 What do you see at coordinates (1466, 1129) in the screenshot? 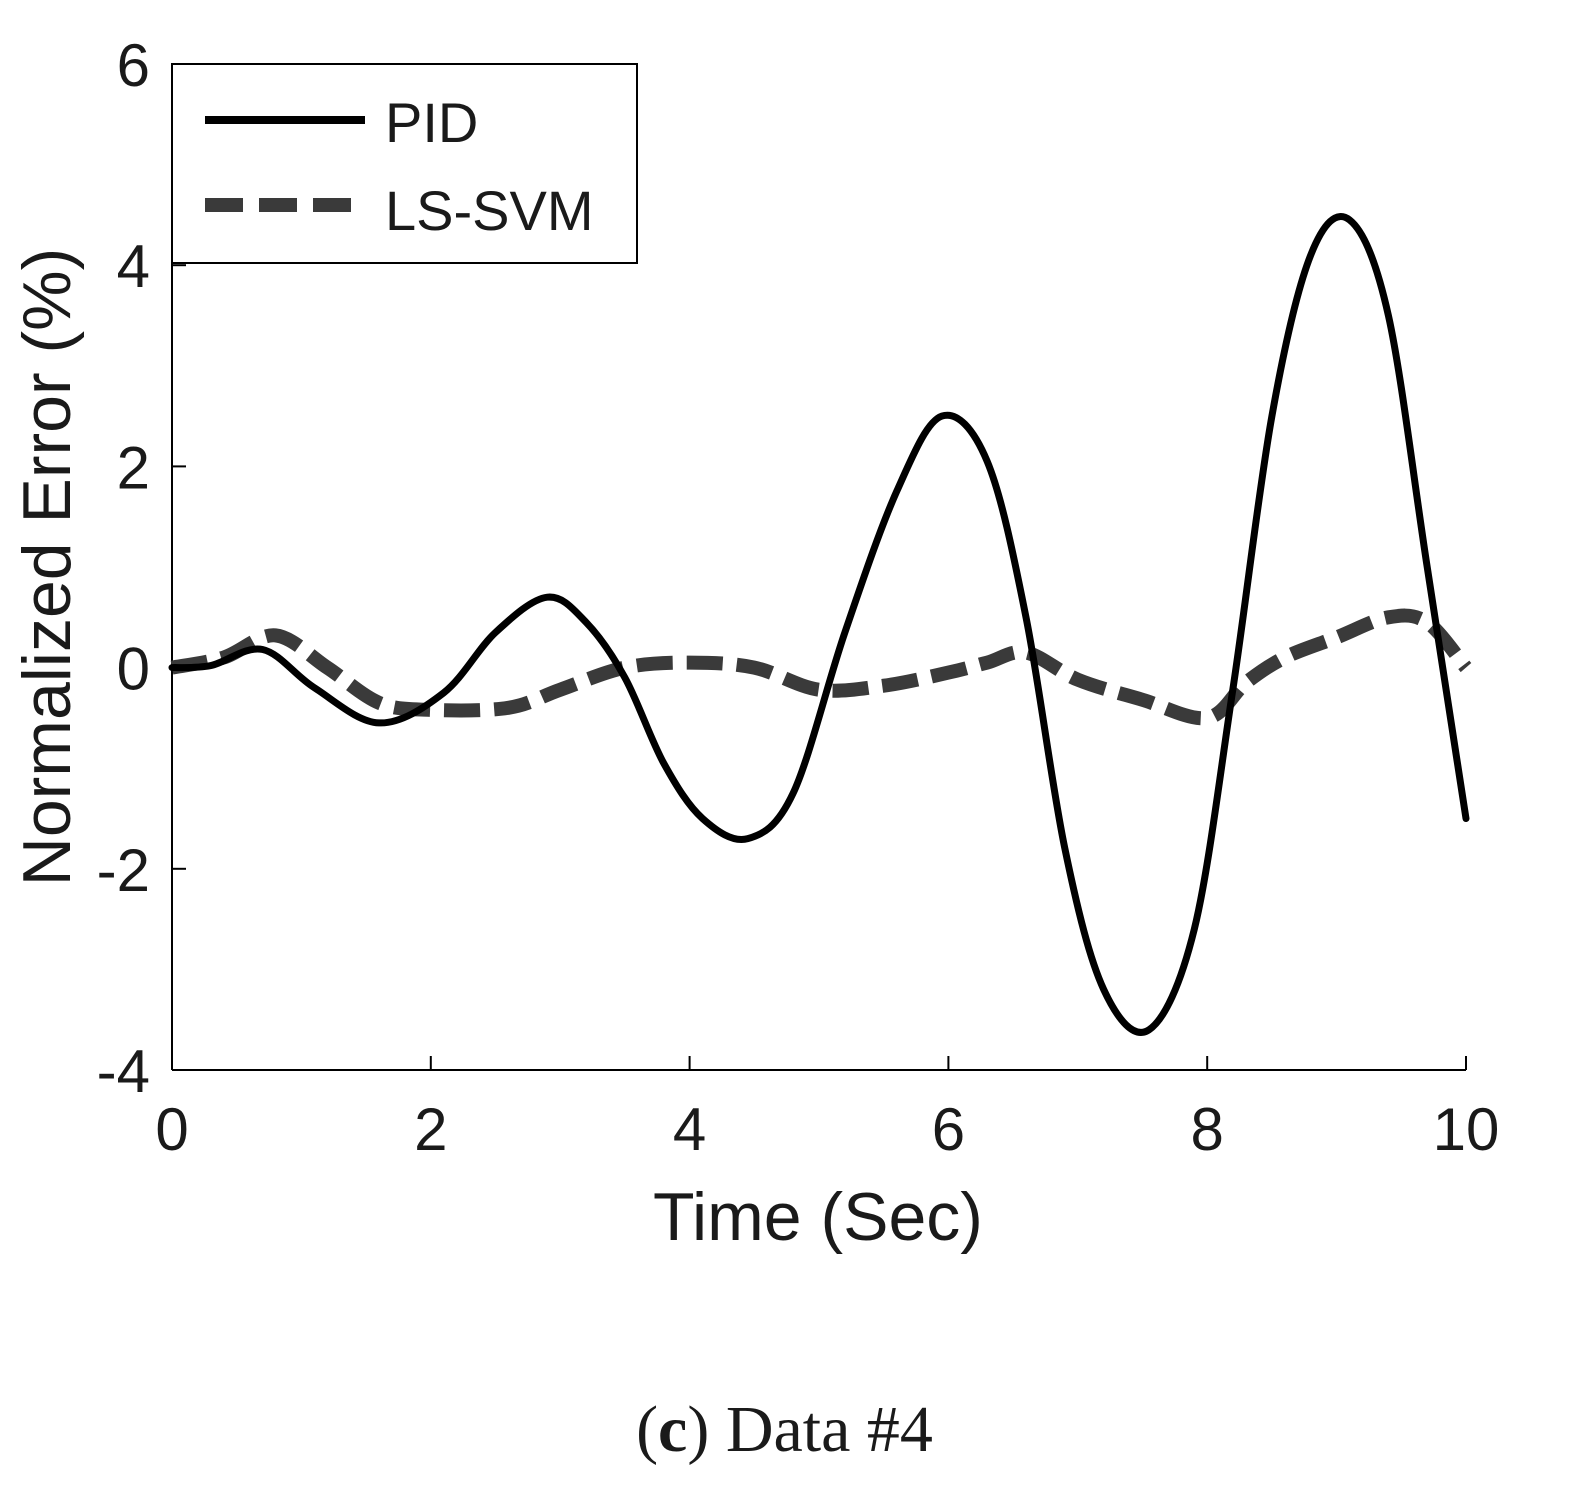
I see `x-tick-label: 10` at bounding box center [1466, 1129].